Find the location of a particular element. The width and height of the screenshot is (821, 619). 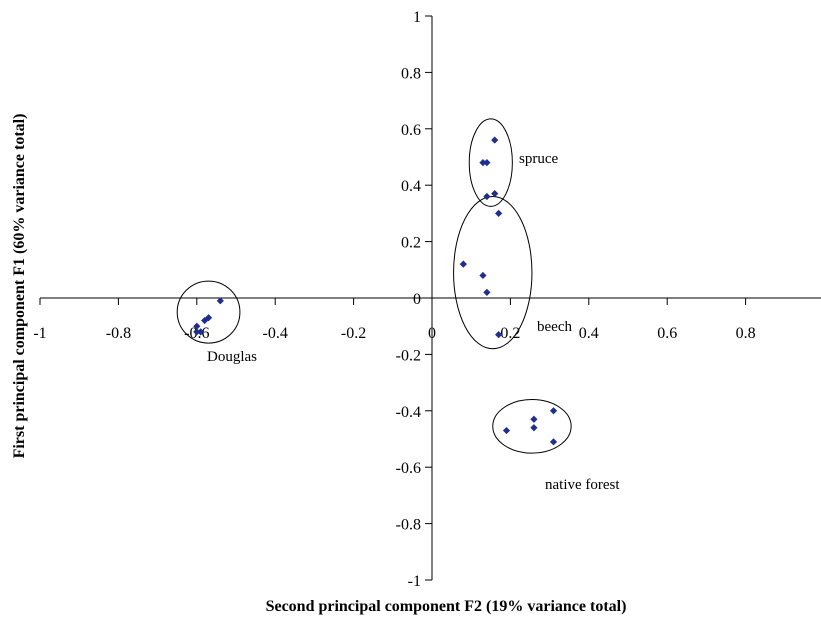

cluster-label: native forest is located at coordinates (582, 485).